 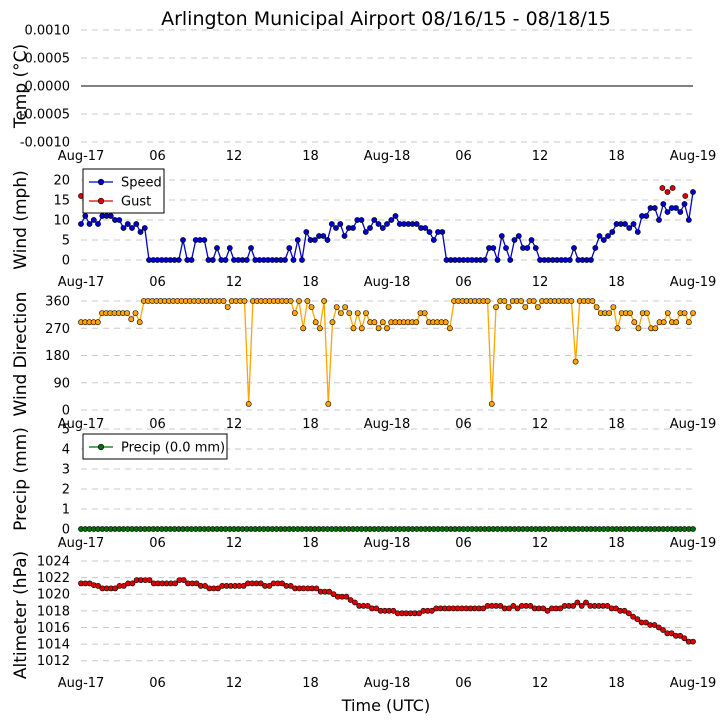 What do you see at coordinates (48, 87) in the screenshot?
I see `y-tick-label: 0.0000` at bounding box center [48, 87].